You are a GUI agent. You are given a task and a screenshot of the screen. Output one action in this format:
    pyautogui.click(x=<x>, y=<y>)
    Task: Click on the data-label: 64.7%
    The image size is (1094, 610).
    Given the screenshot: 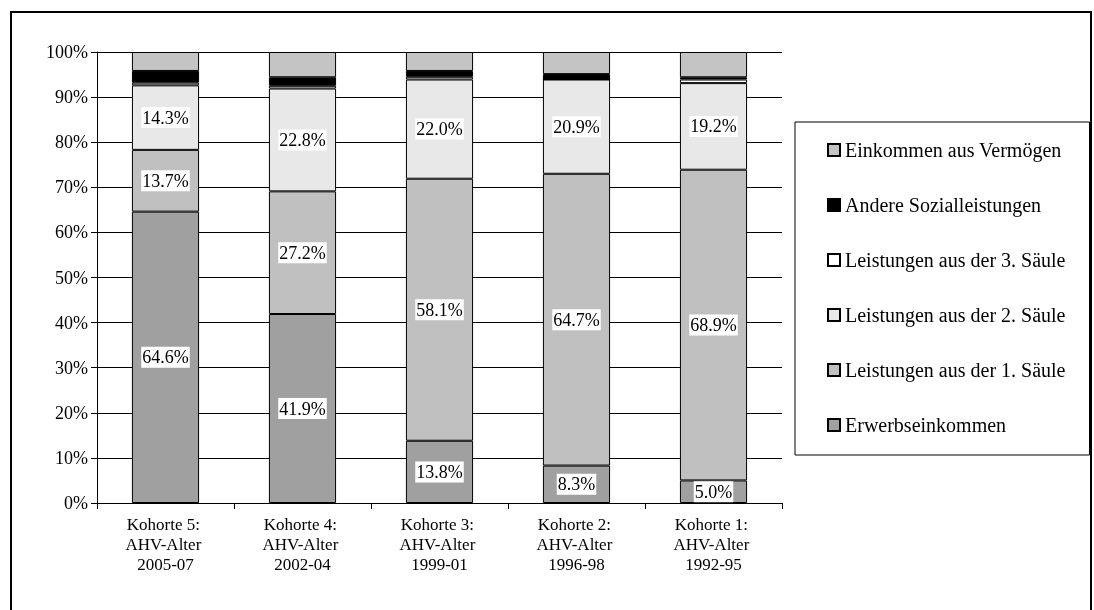 What is the action you would take?
    pyautogui.click(x=576, y=319)
    